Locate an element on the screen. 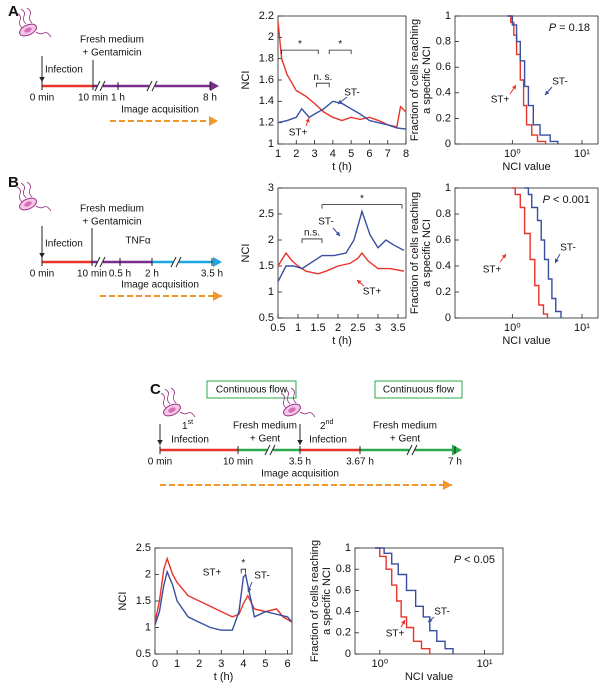 This screenshot has height=696, width=606. significance-text: n.s. is located at coordinates (312, 233).